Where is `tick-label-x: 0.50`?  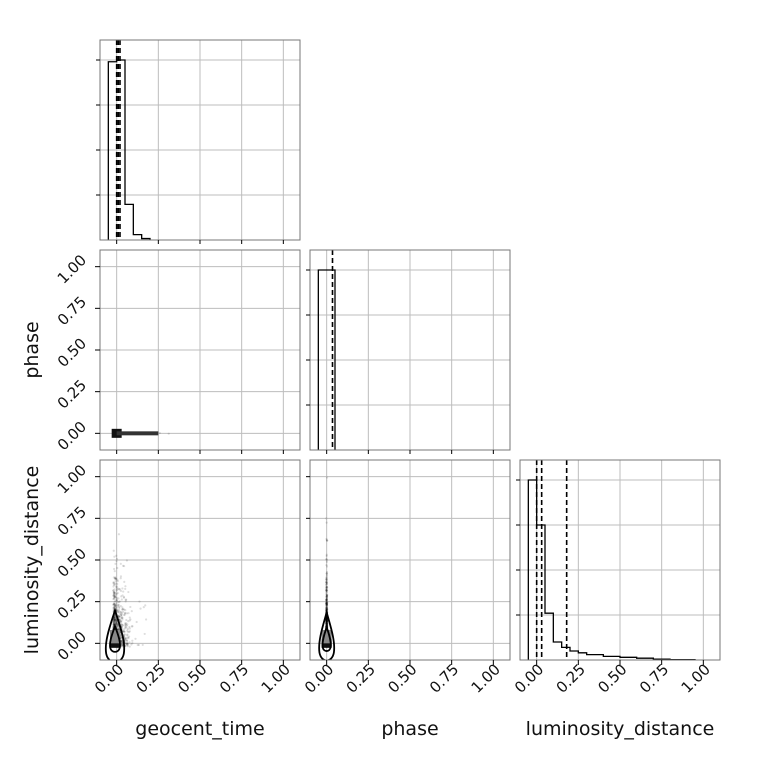
tick-label-x: 0.50 is located at coordinates (192, 678).